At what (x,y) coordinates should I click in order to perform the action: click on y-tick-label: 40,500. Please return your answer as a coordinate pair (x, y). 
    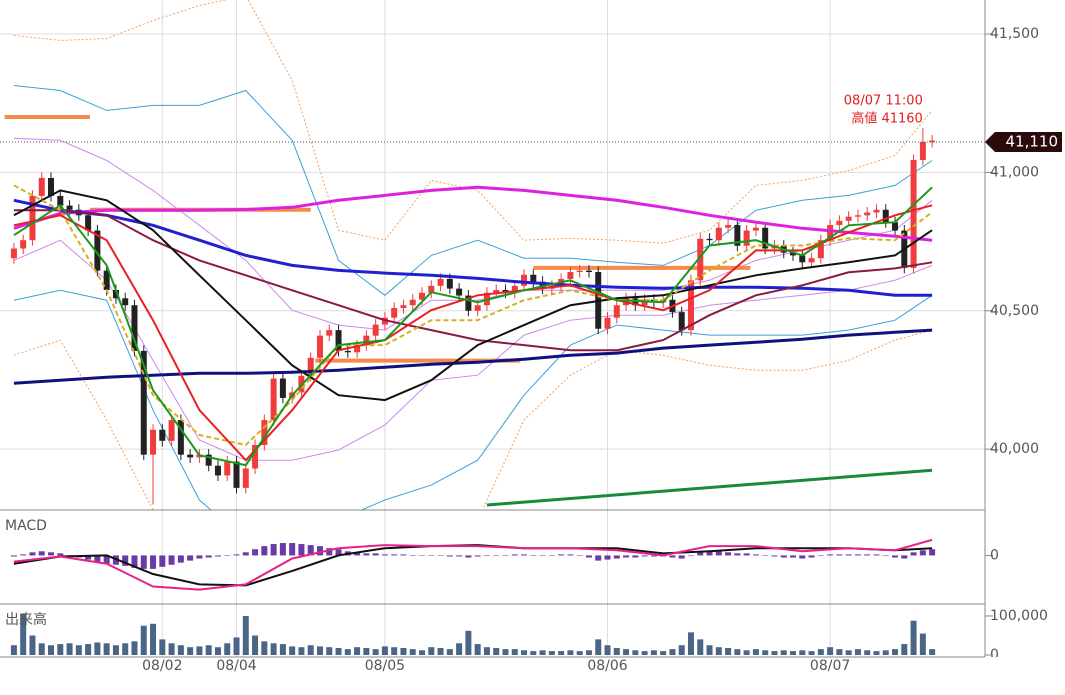
    Looking at the image, I should click on (1014, 311).